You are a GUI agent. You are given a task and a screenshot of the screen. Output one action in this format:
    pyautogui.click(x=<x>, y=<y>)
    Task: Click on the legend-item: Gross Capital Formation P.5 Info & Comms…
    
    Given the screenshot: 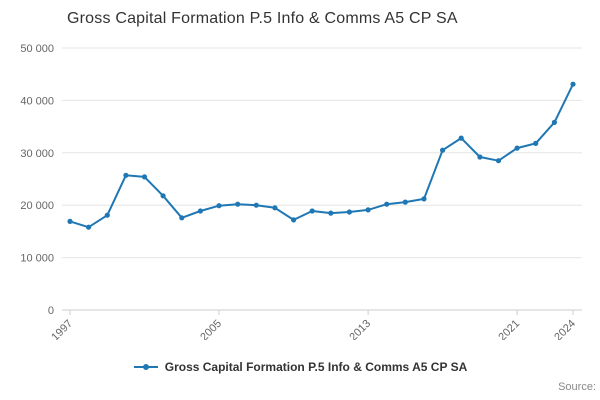 What is the action you would take?
    pyautogui.click(x=300, y=367)
    